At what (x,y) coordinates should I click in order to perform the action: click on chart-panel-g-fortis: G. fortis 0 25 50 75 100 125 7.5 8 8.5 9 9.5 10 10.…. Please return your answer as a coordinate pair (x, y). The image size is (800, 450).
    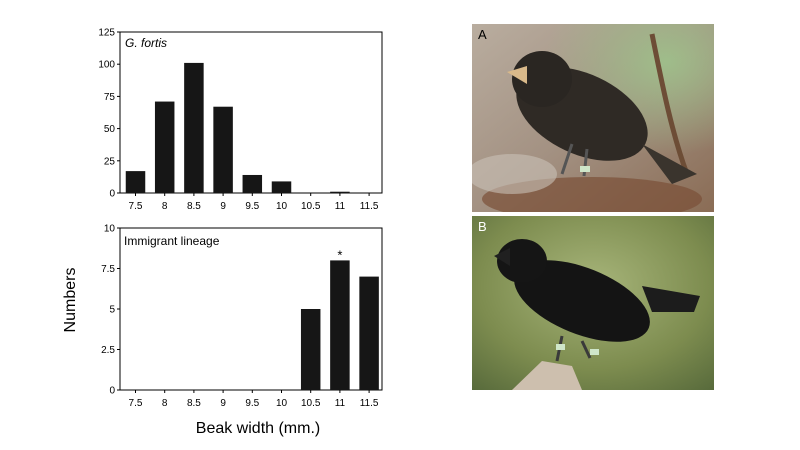
    Looking at the image, I should click on (240, 120).